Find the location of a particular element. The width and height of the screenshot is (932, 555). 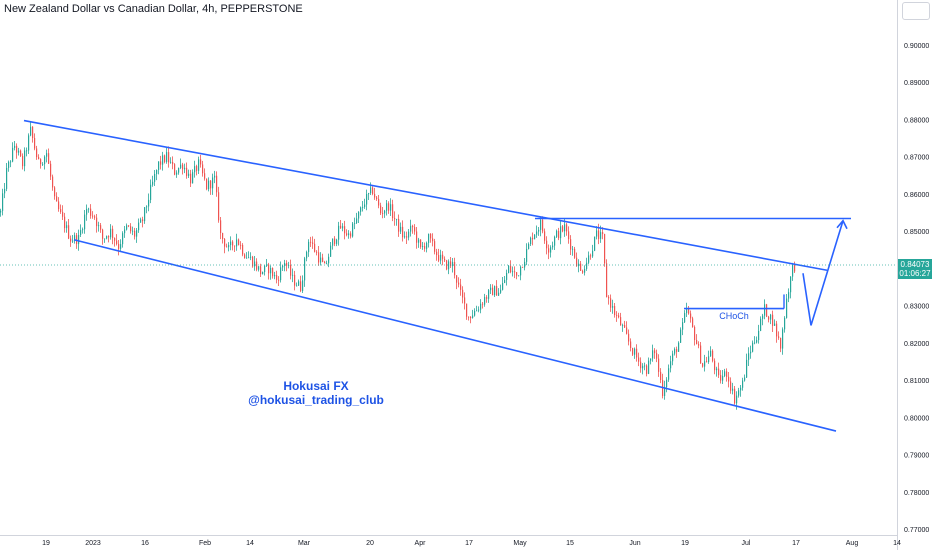

watermark-name: Hokusai FX is located at coordinates (315, 386).